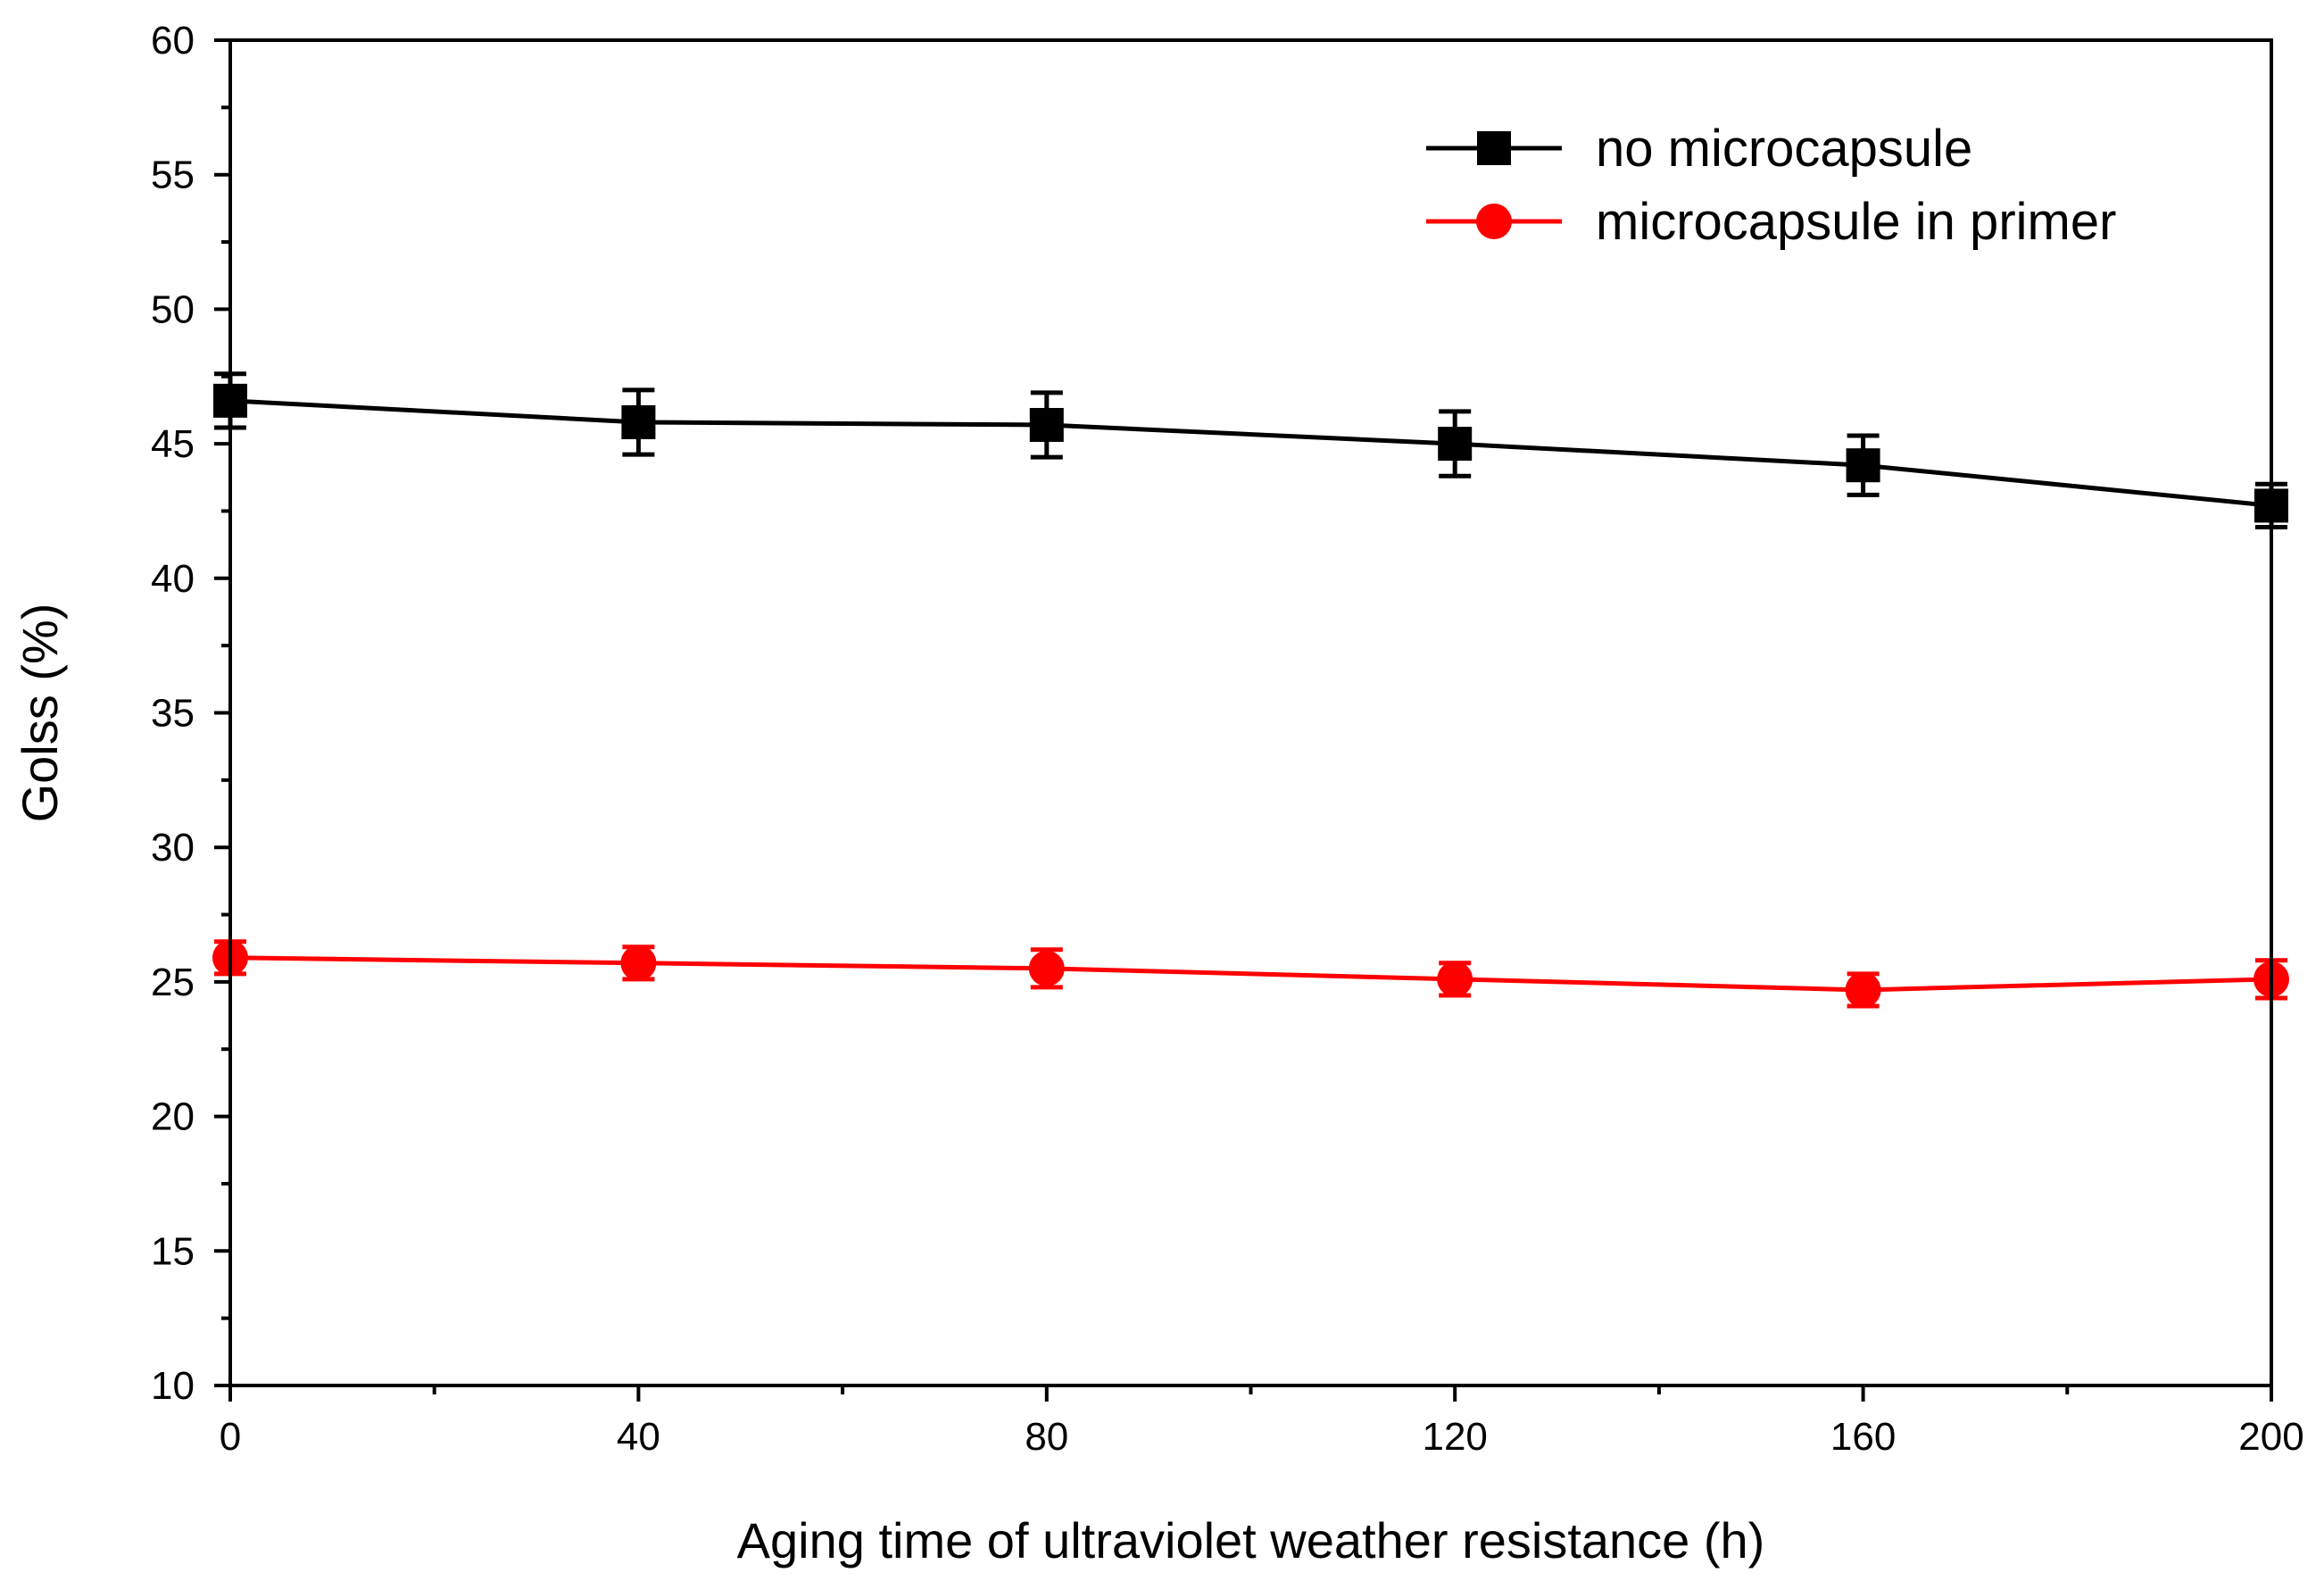 The height and width of the screenshot is (1581, 2324). Describe the element at coordinates (230, 1437) in the screenshot. I see `x-tick-label: 0` at that location.